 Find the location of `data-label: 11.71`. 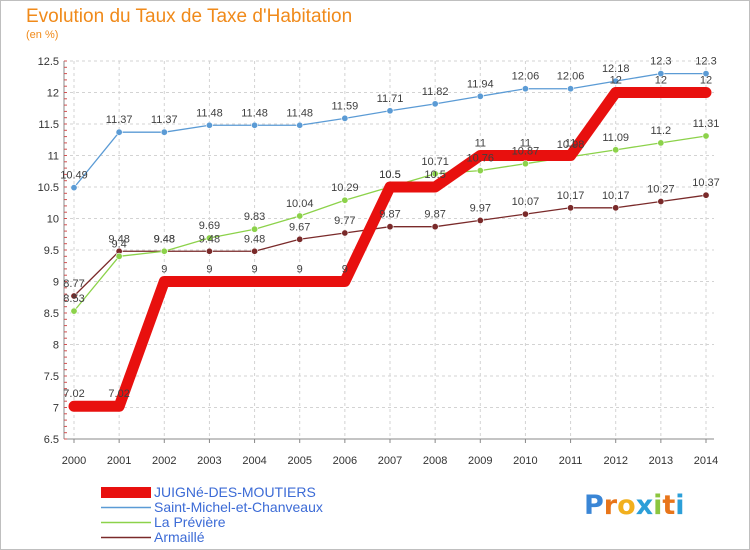

data-label: 11.71 is located at coordinates (390, 99).